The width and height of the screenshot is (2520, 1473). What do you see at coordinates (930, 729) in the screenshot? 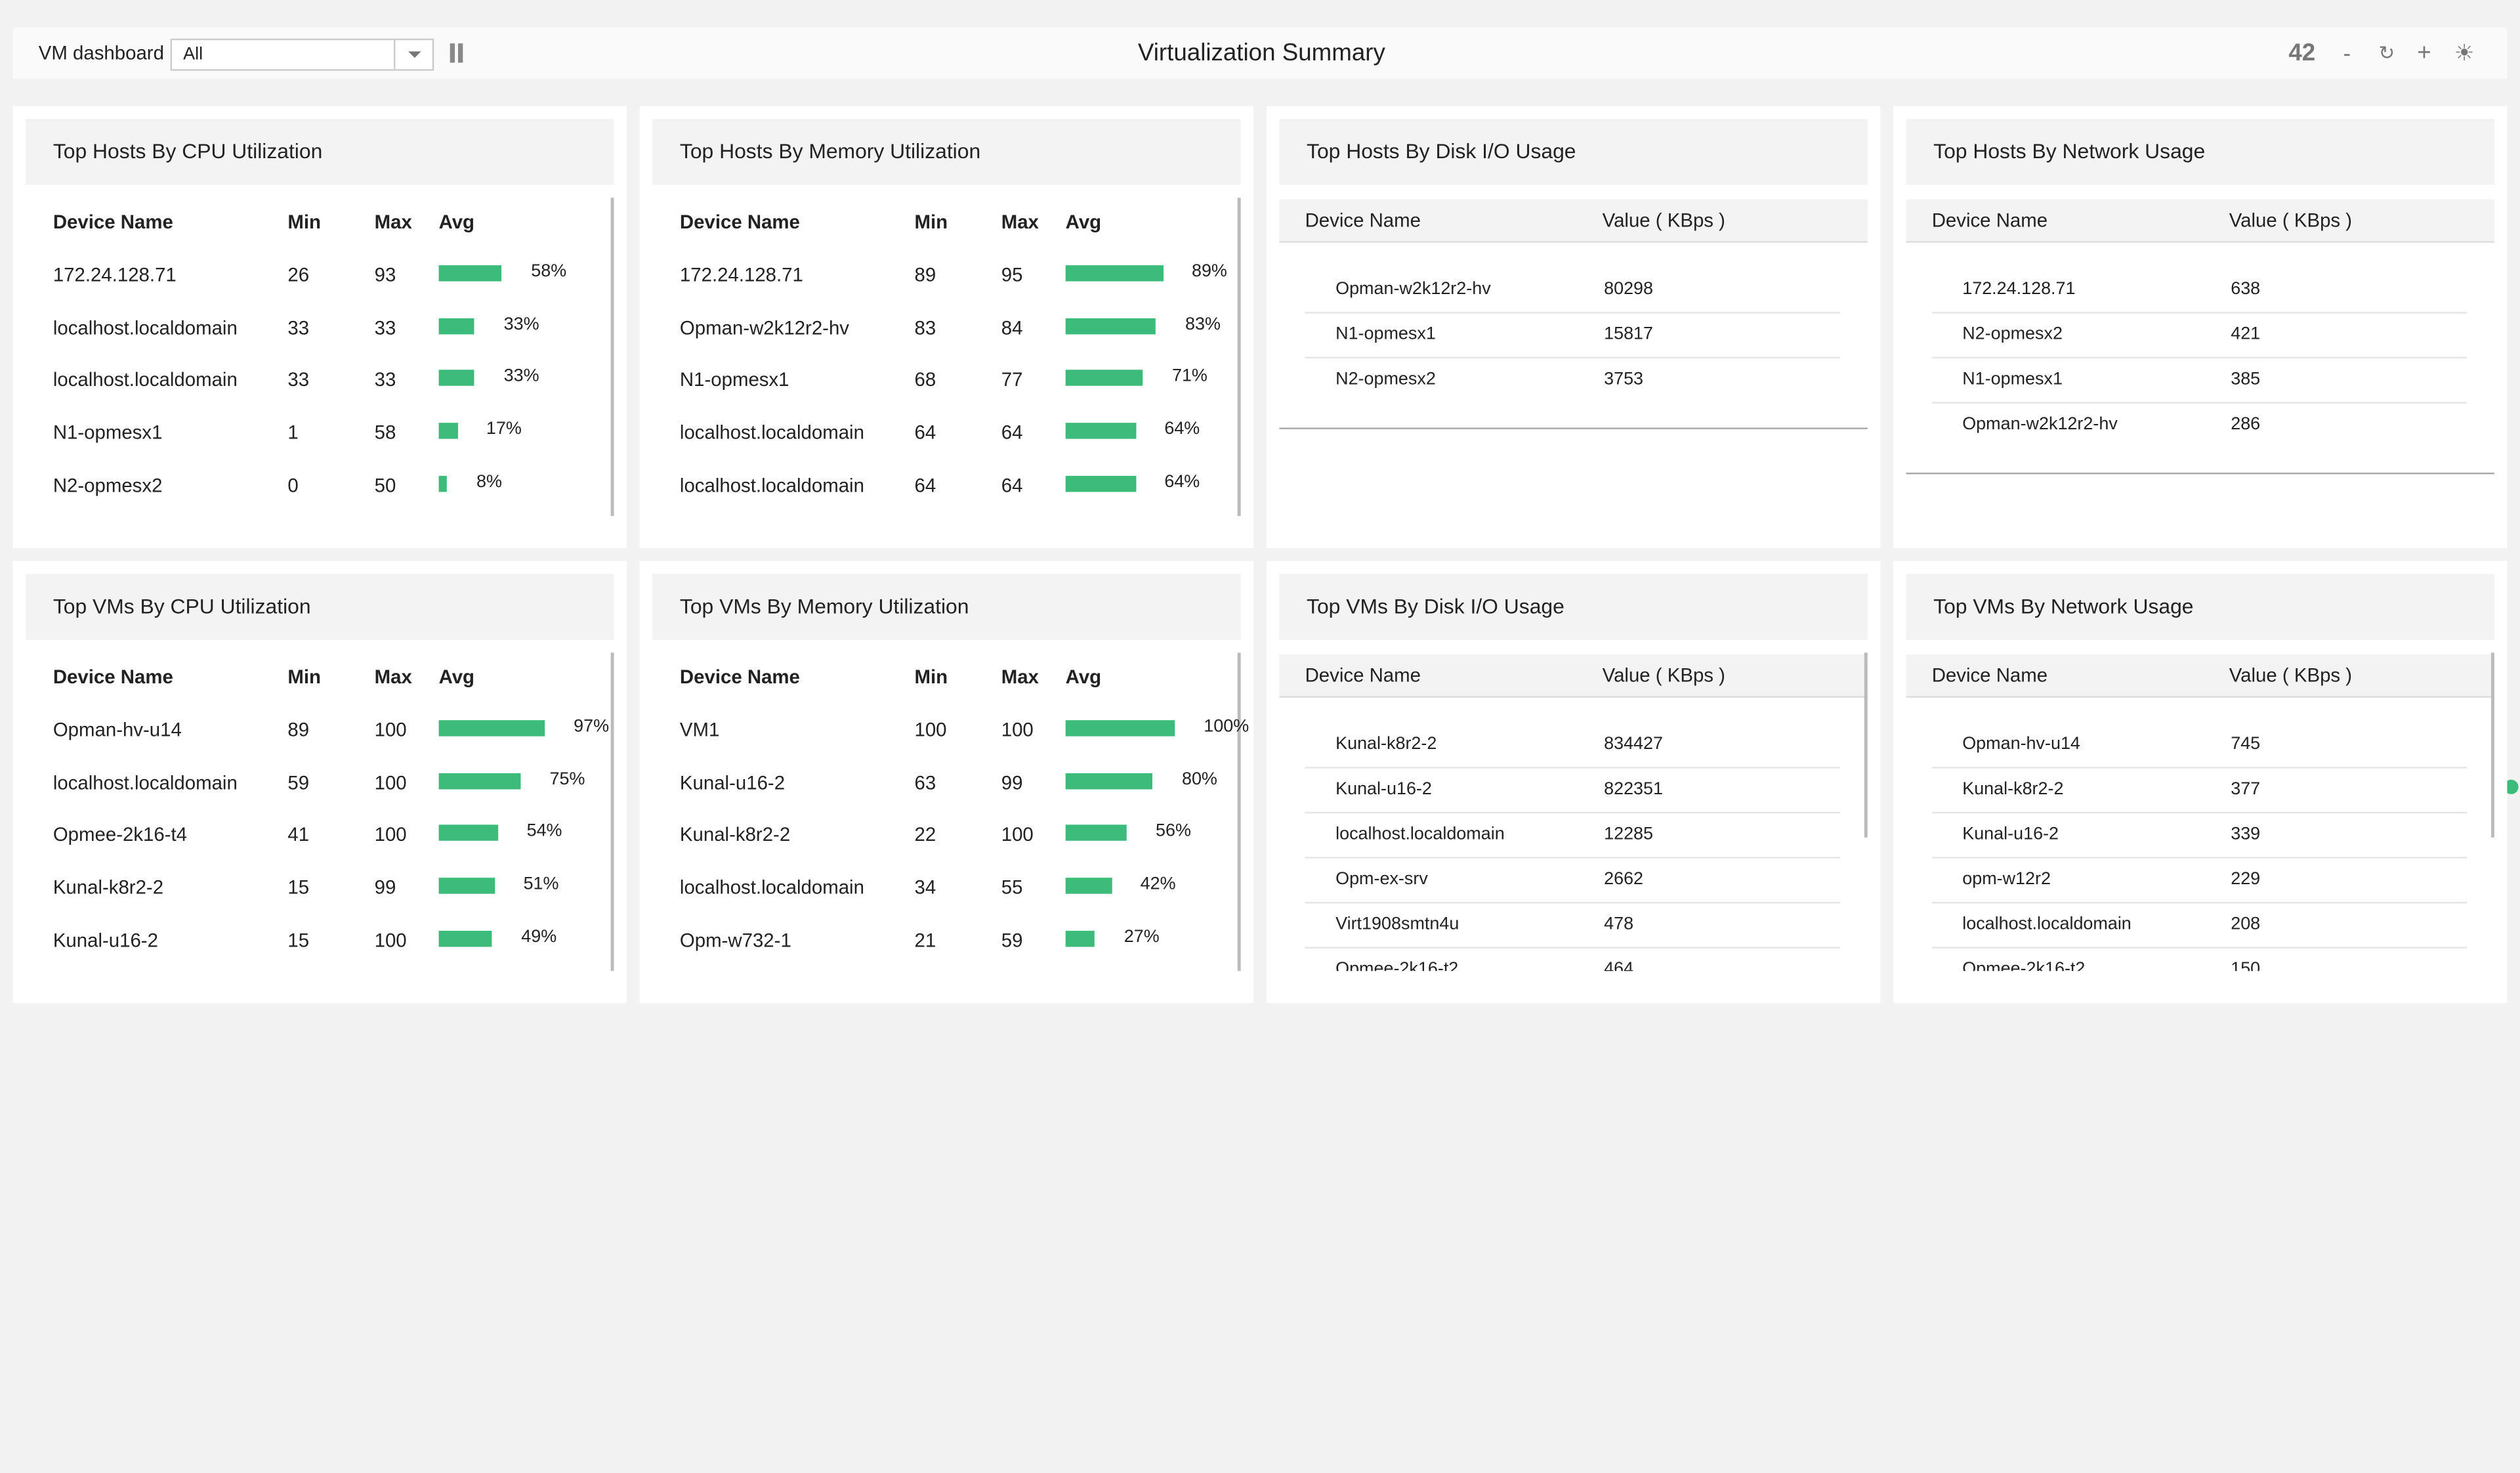
I see `min-value: 100` at bounding box center [930, 729].